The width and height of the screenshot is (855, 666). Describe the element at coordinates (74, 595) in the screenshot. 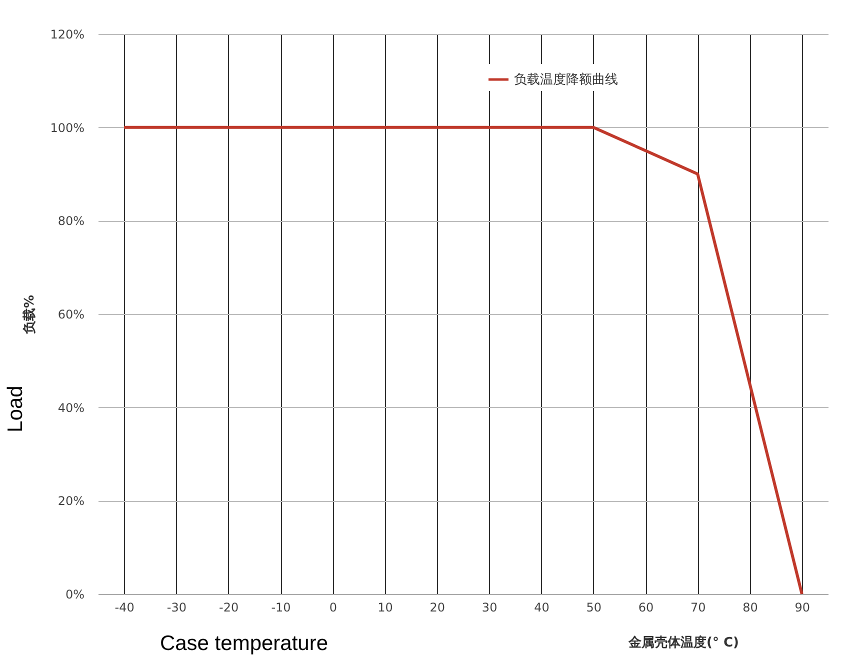

I see `y-tick-label: 0%` at that location.